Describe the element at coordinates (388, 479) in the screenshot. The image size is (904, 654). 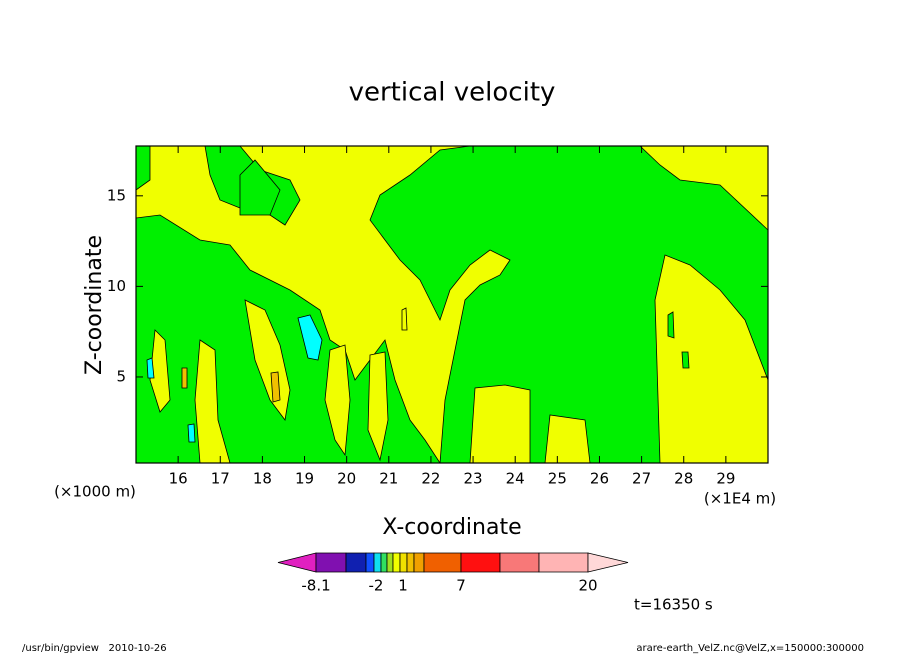
I see `x-tick-label: 21` at that location.